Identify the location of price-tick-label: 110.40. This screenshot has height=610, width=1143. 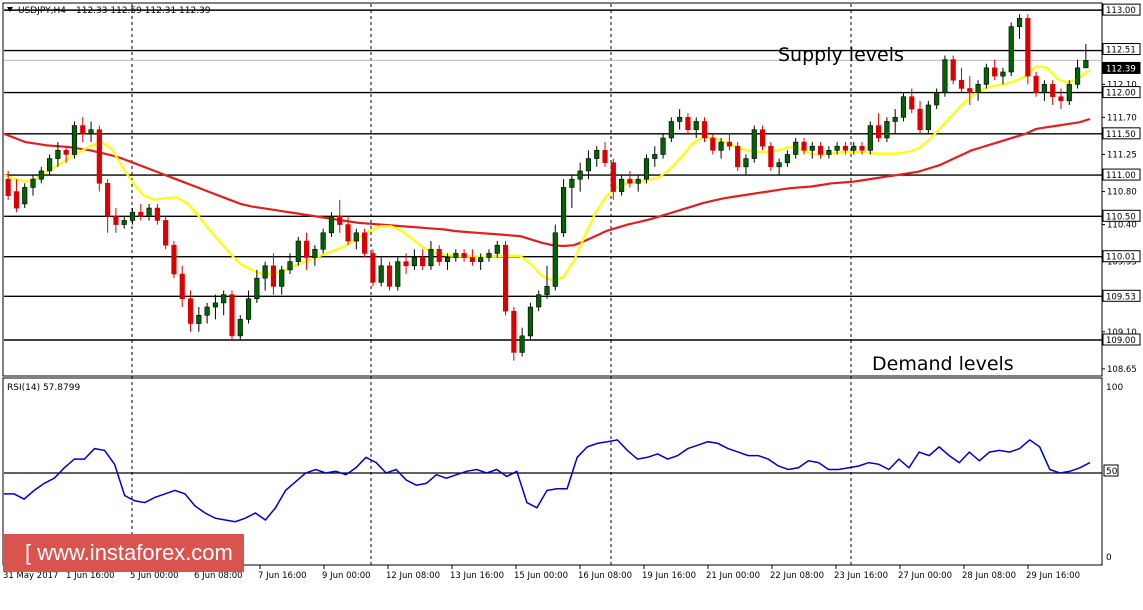
(1122, 226).